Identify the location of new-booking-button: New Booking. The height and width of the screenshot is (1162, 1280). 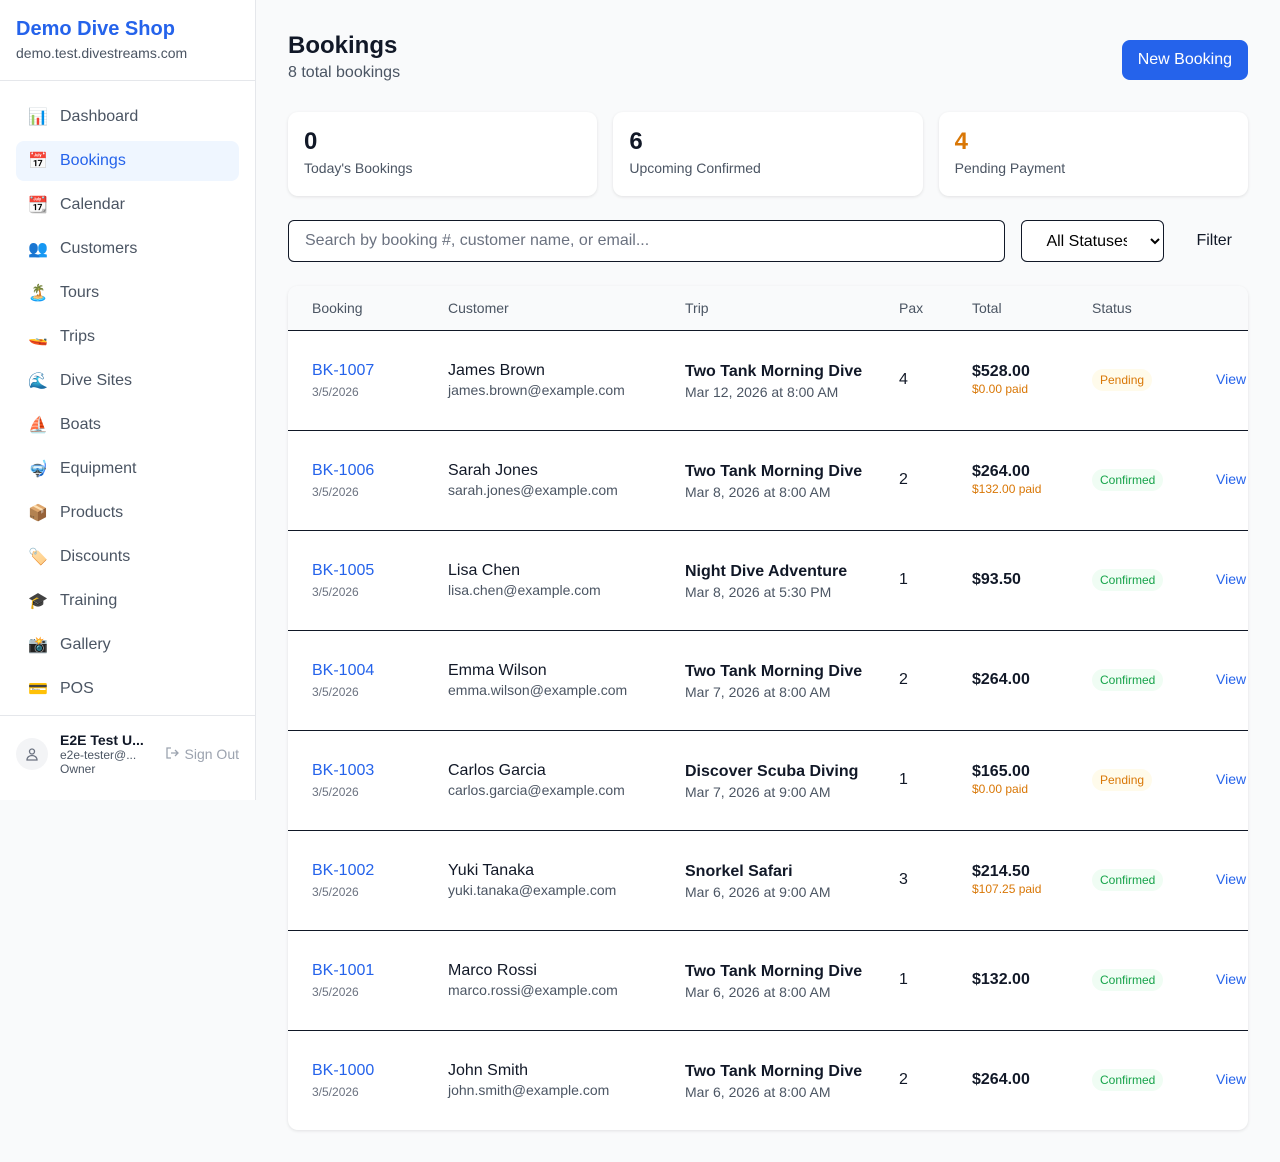
(1184, 60).